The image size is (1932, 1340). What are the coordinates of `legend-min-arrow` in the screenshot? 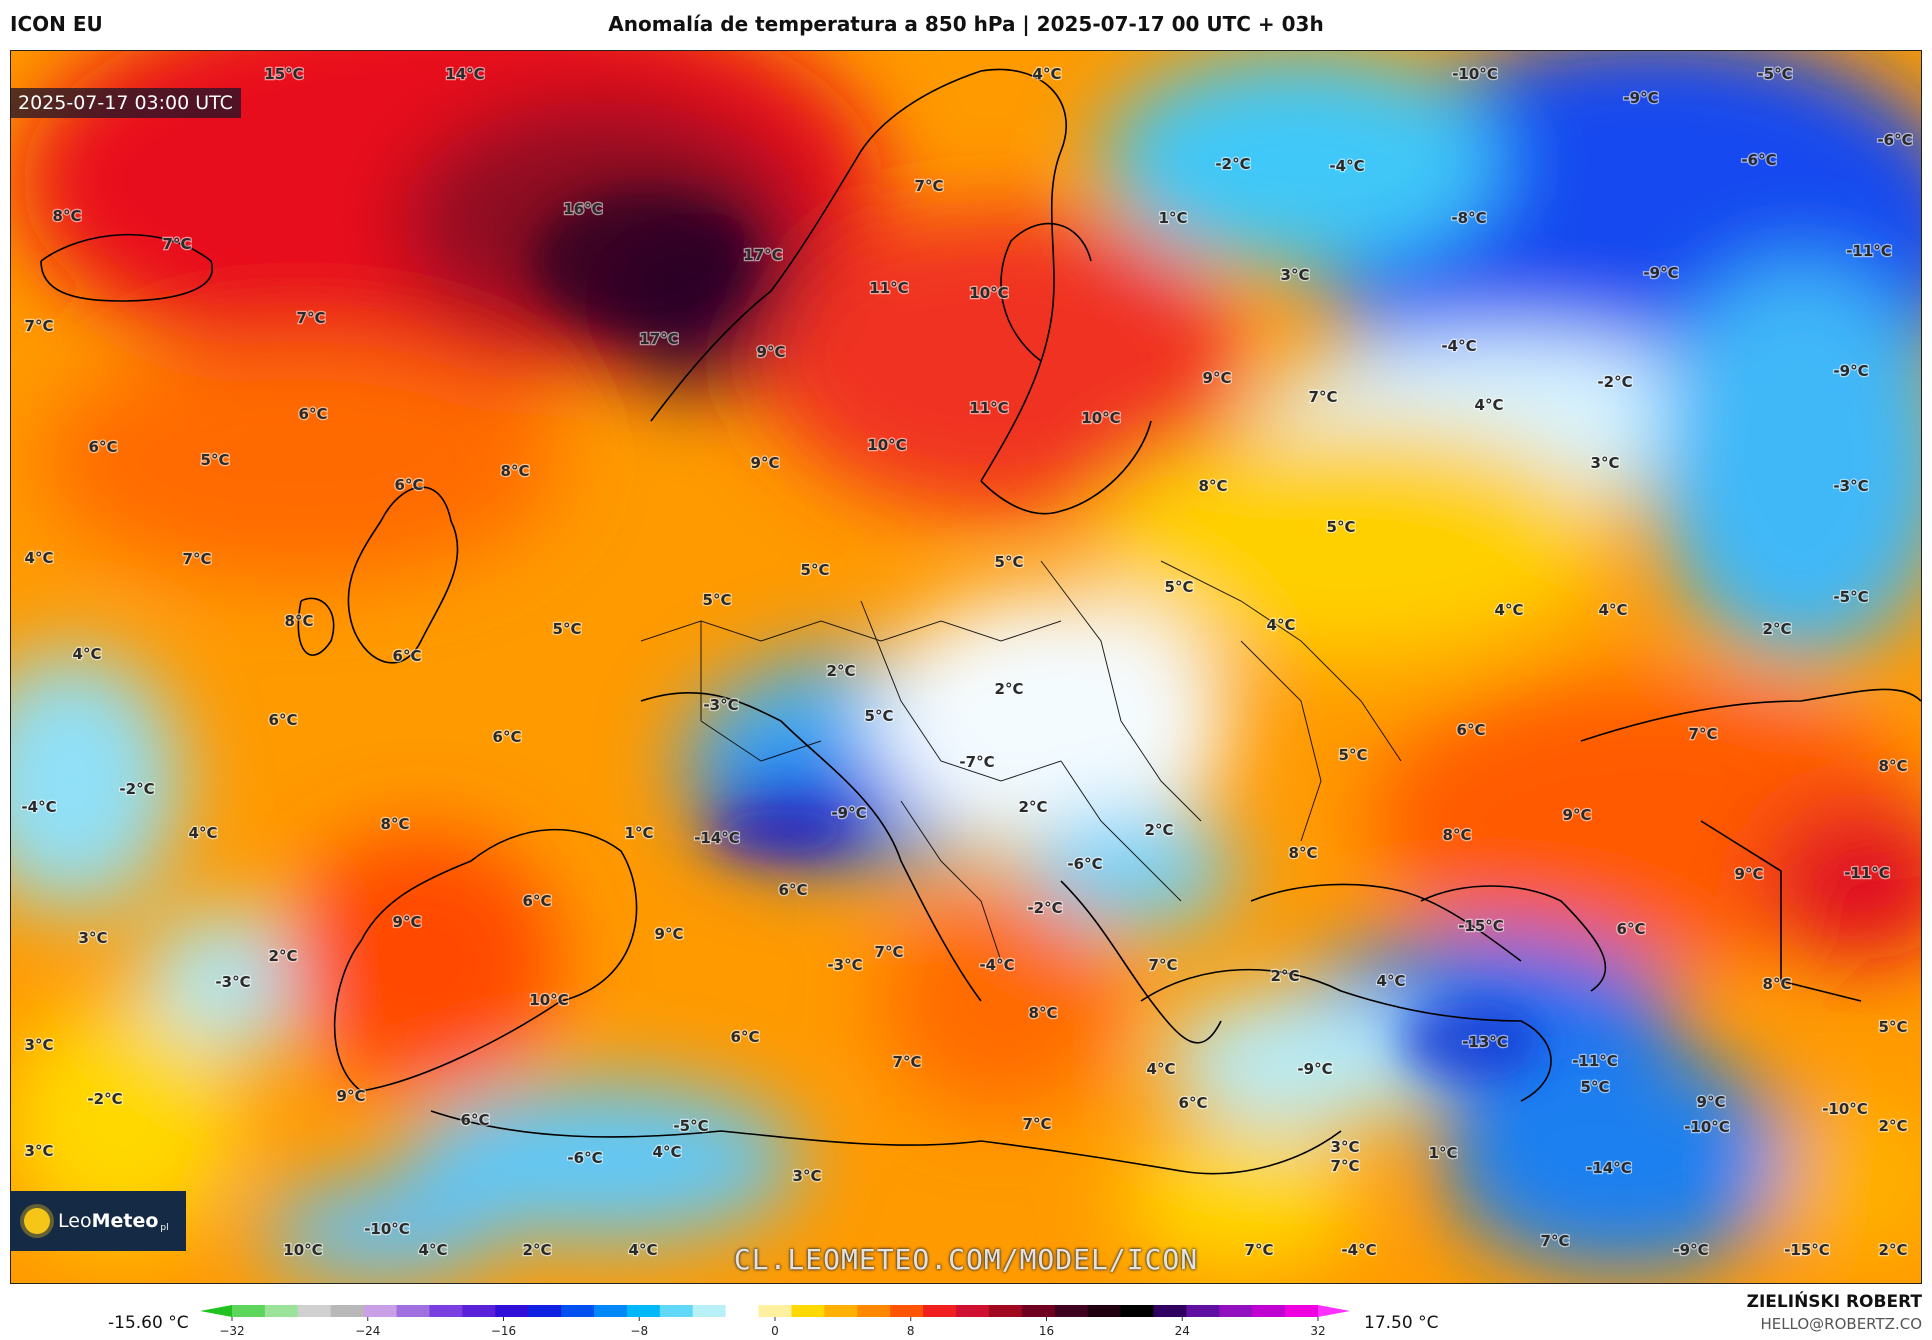 It's located at (216, 1311).